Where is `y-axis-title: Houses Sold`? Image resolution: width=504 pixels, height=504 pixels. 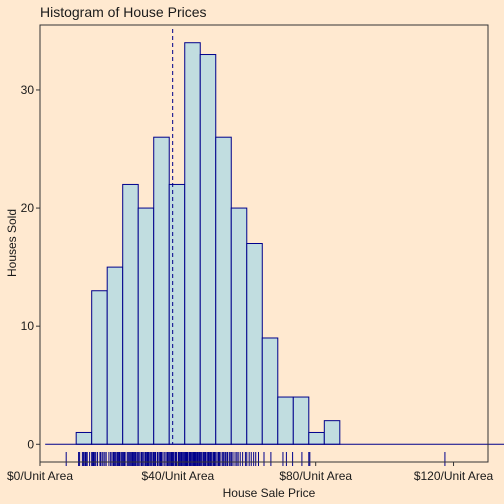 y-axis-title: Houses Sold is located at coordinates (12, 243).